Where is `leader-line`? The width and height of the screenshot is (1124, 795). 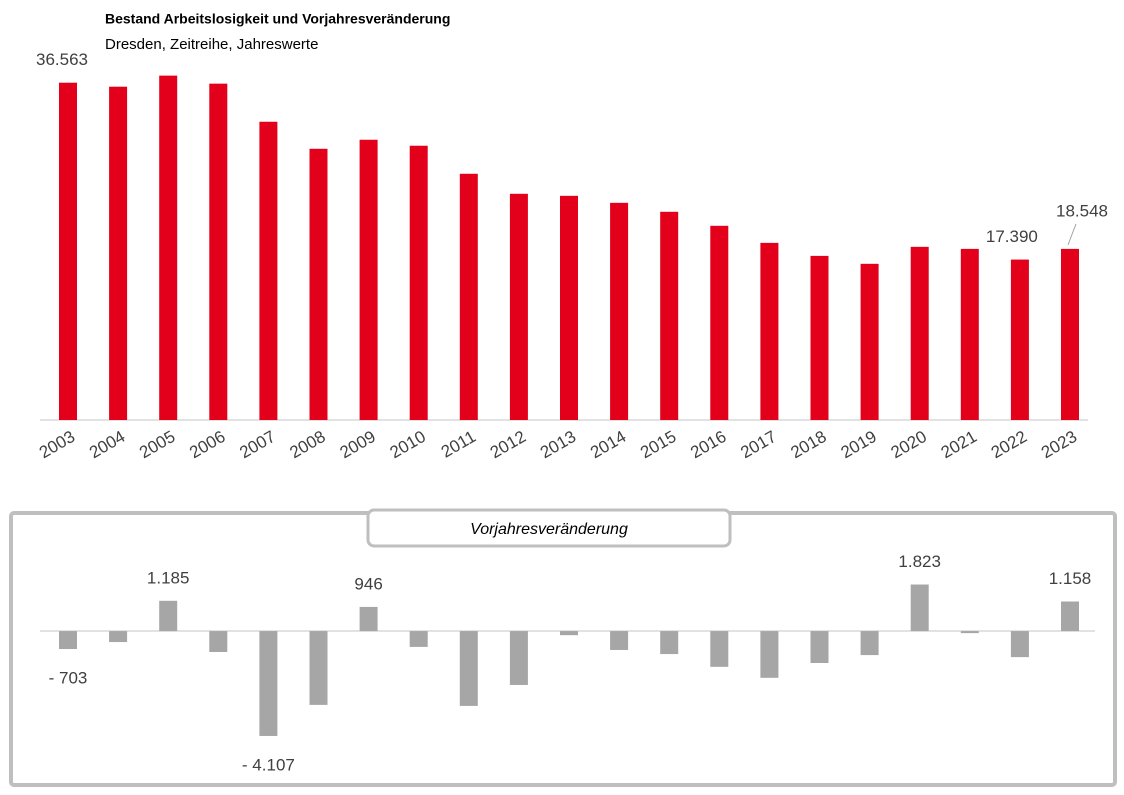 leader-line is located at coordinates (1072, 234).